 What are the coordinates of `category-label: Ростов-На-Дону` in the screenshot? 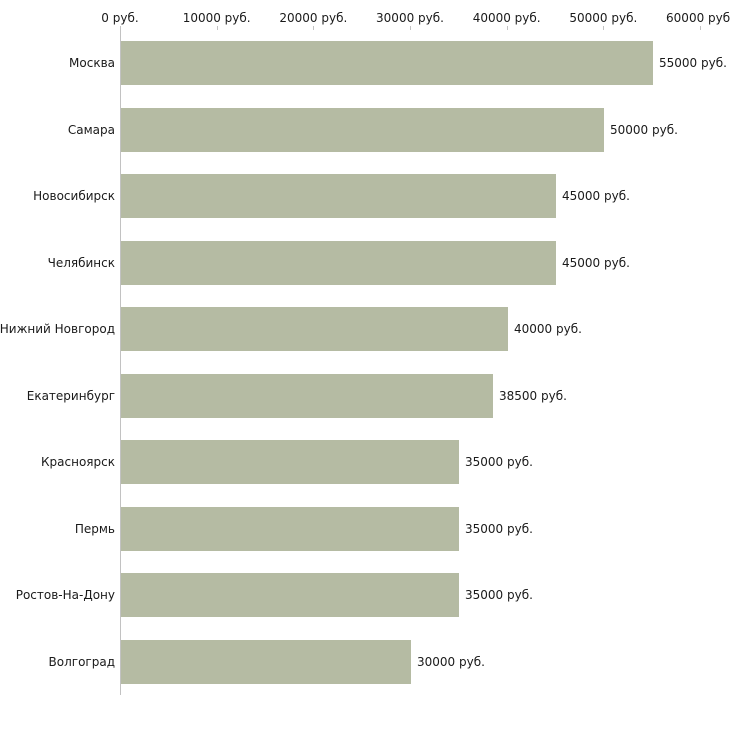 It's located at (65, 595).